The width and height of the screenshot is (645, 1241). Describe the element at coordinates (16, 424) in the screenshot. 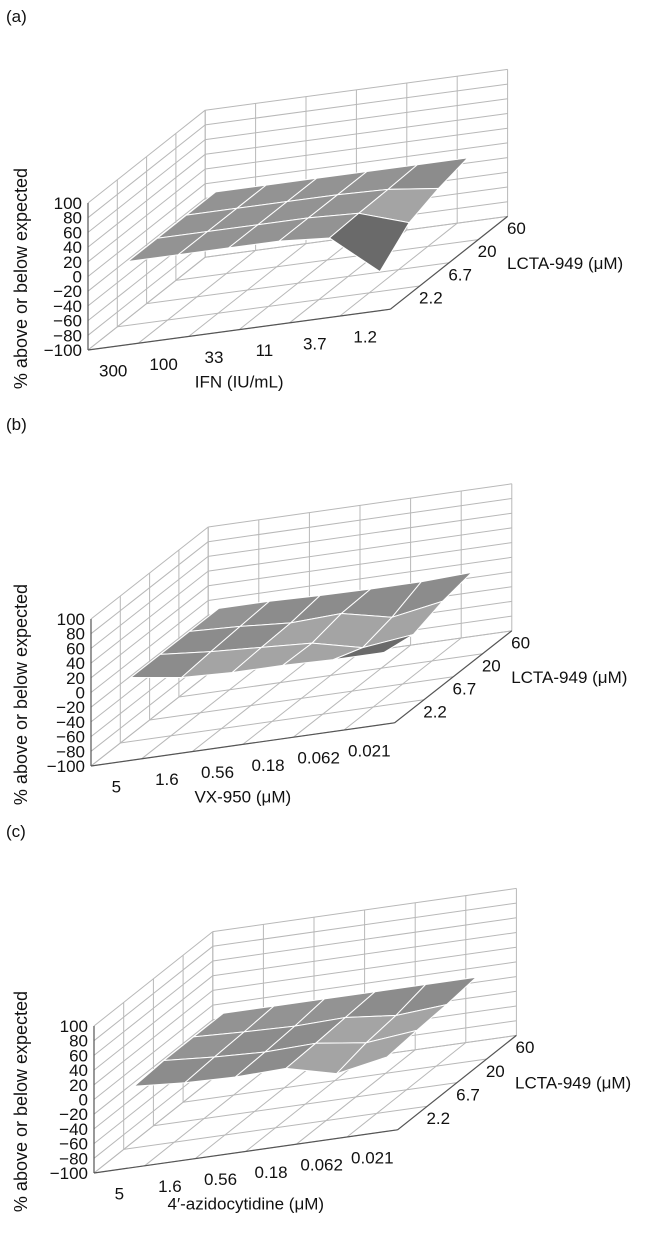

I see `panel-label: (b)` at that location.